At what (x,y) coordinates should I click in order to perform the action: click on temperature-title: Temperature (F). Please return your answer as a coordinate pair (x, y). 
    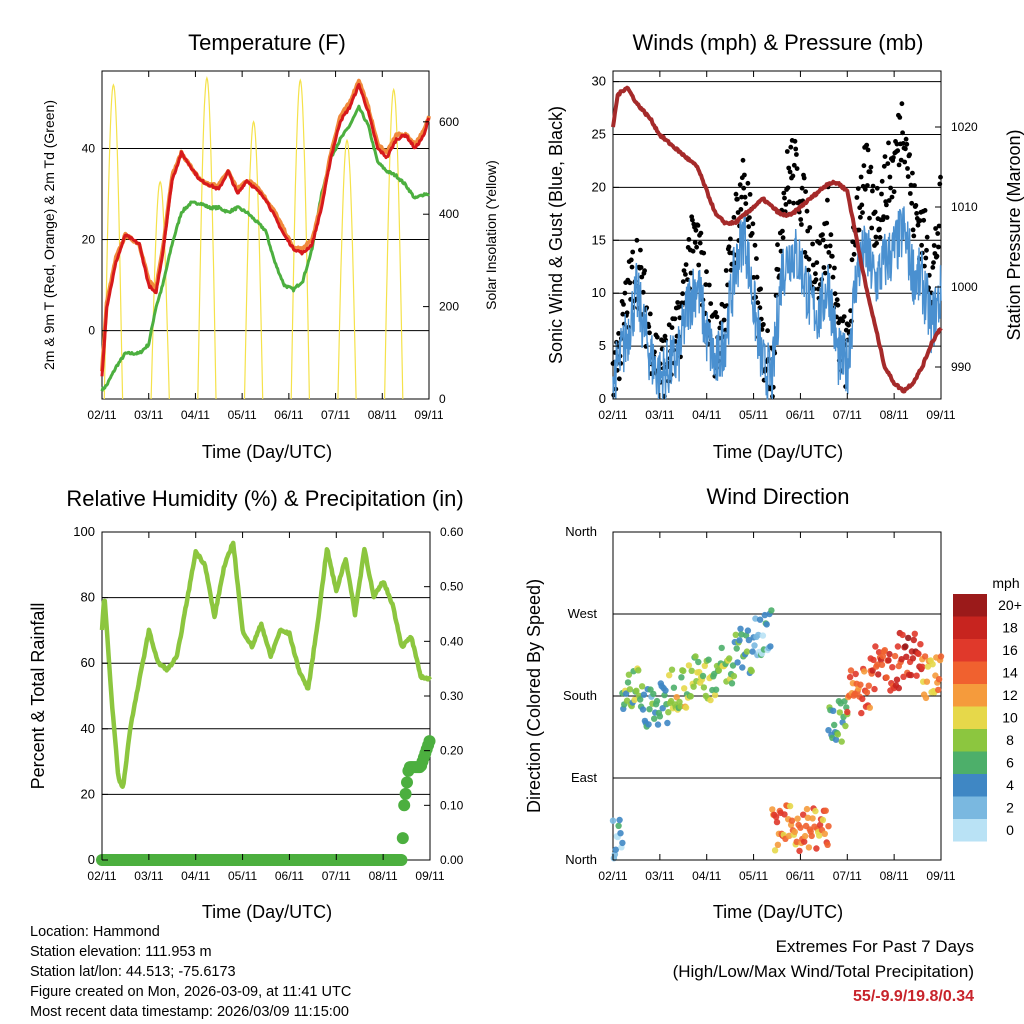
    Looking at the image, I should click on (267, 42).